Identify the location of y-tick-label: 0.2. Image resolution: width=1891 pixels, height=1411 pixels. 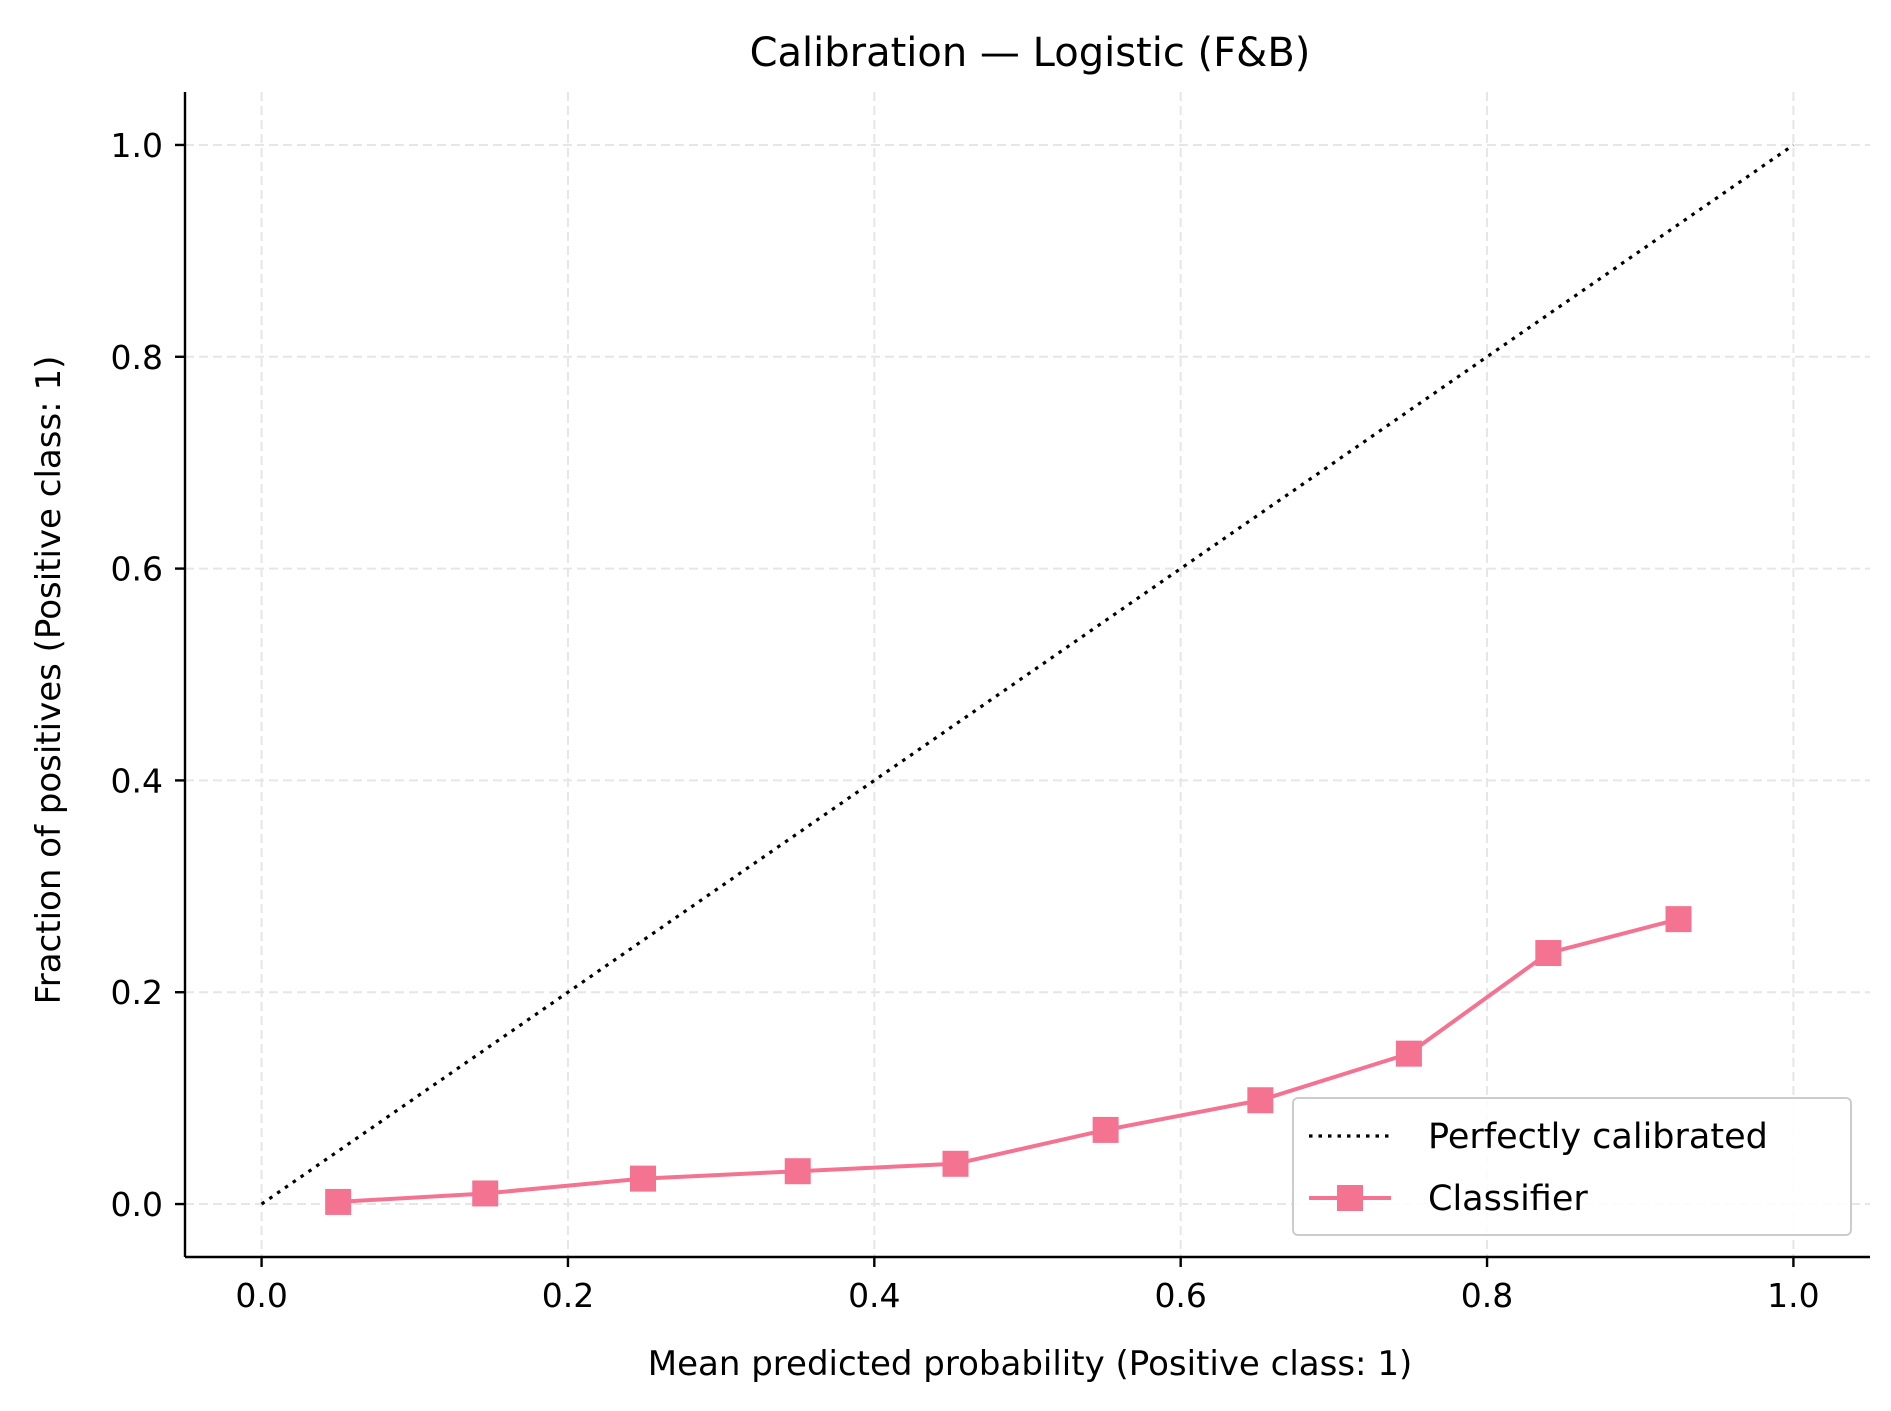
(137, 992).